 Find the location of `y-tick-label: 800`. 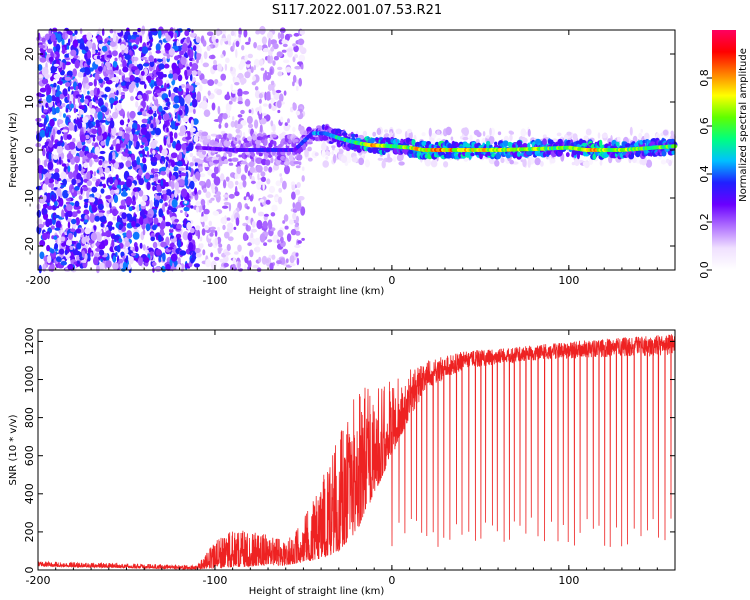

y-tick-label: 800 is located at coordinates (29, 417).